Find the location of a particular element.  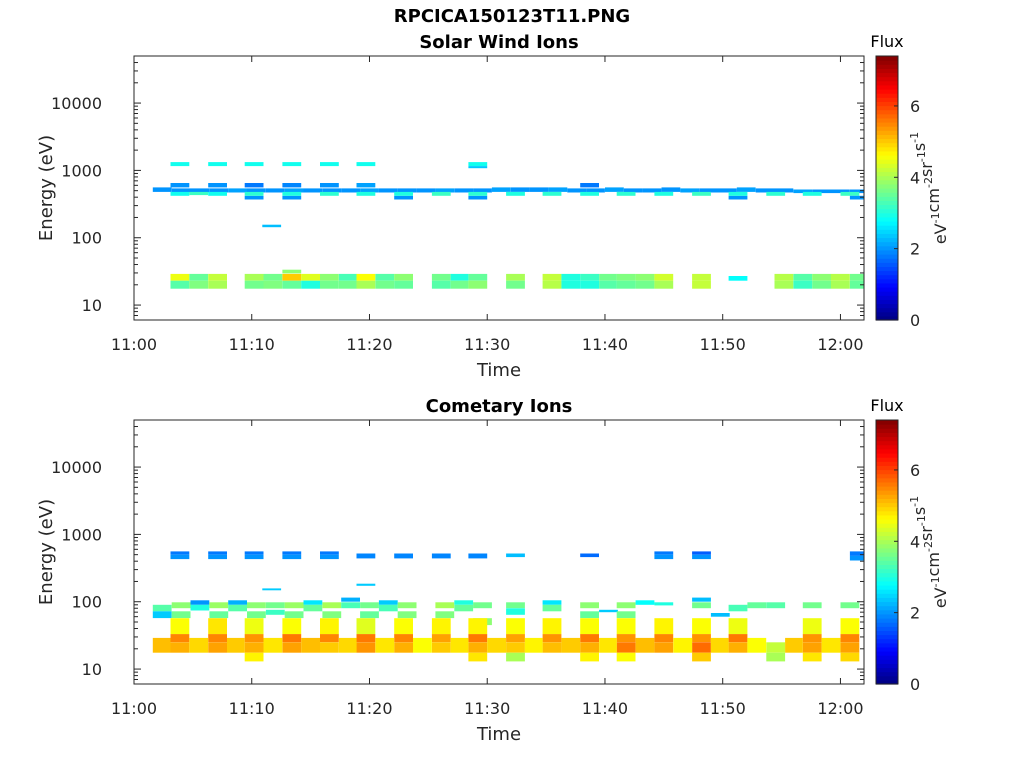

y-tick-label: 10 is located at coordinates (92, 669).